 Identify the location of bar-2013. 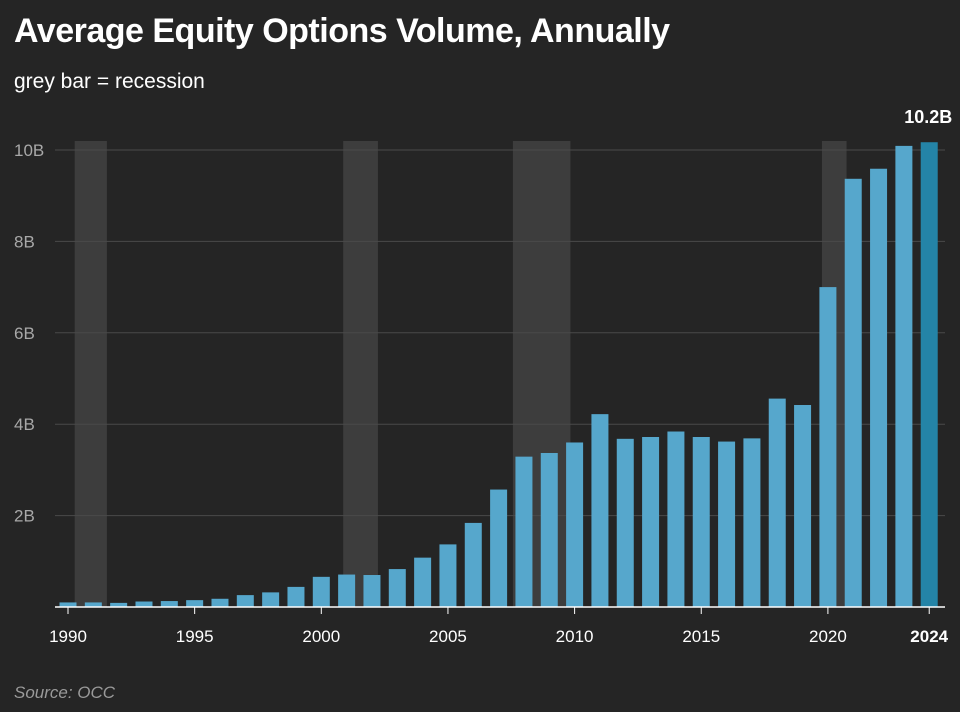
(651, 521).